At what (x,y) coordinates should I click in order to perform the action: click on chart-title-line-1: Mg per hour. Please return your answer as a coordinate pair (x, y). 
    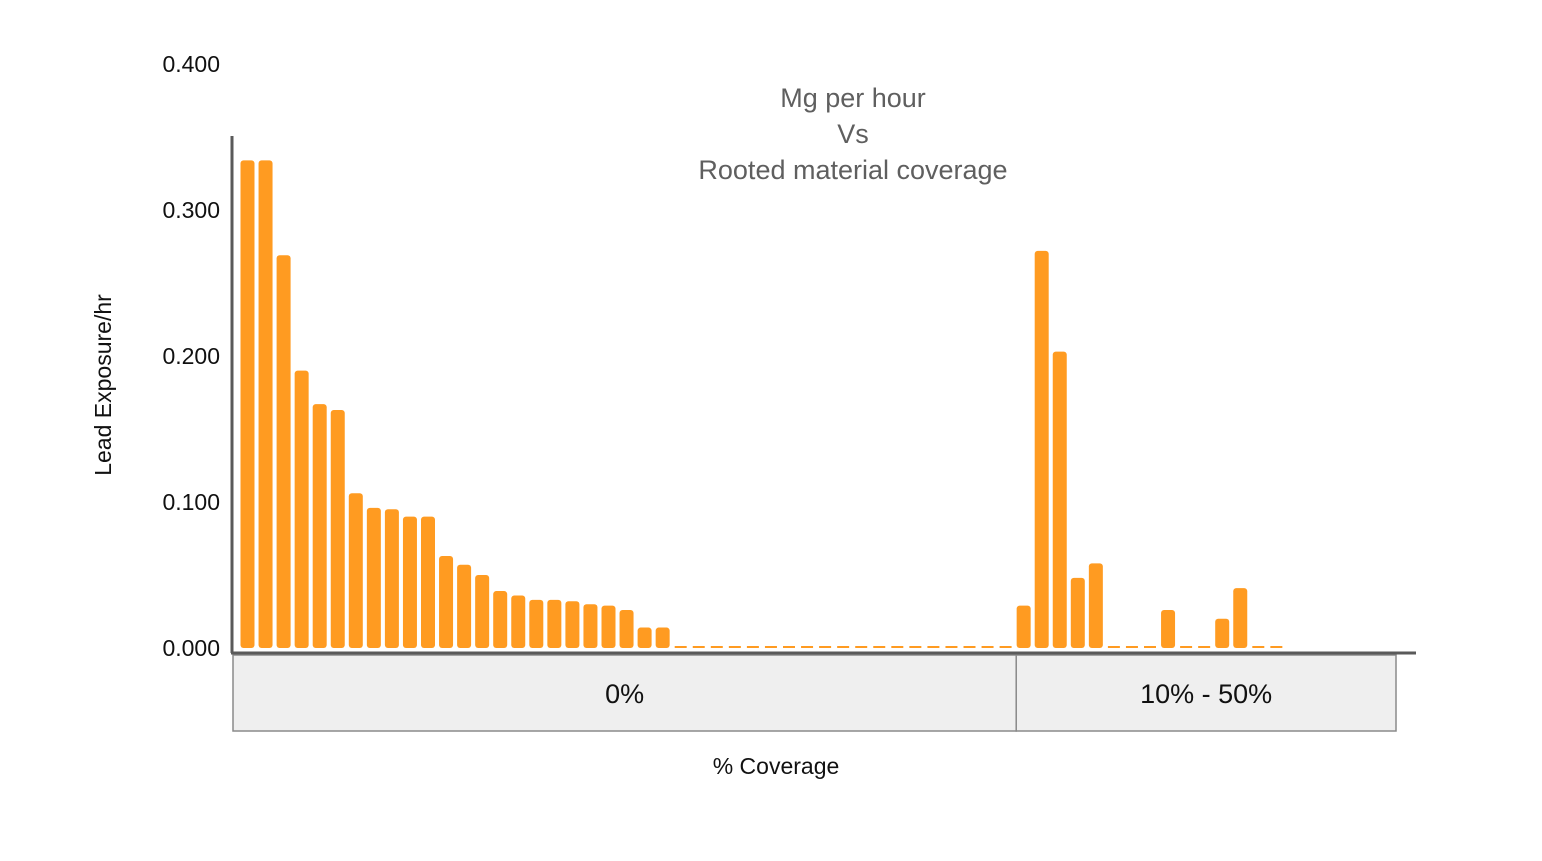
    Looking at the image, I should click on (853, 98).